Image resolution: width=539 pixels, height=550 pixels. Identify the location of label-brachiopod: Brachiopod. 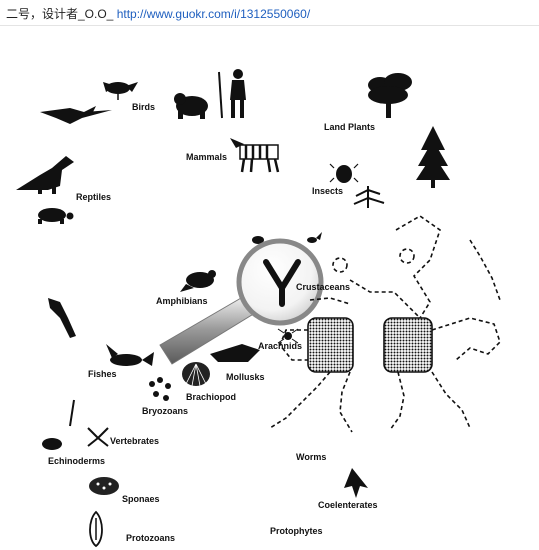
(211, 397).